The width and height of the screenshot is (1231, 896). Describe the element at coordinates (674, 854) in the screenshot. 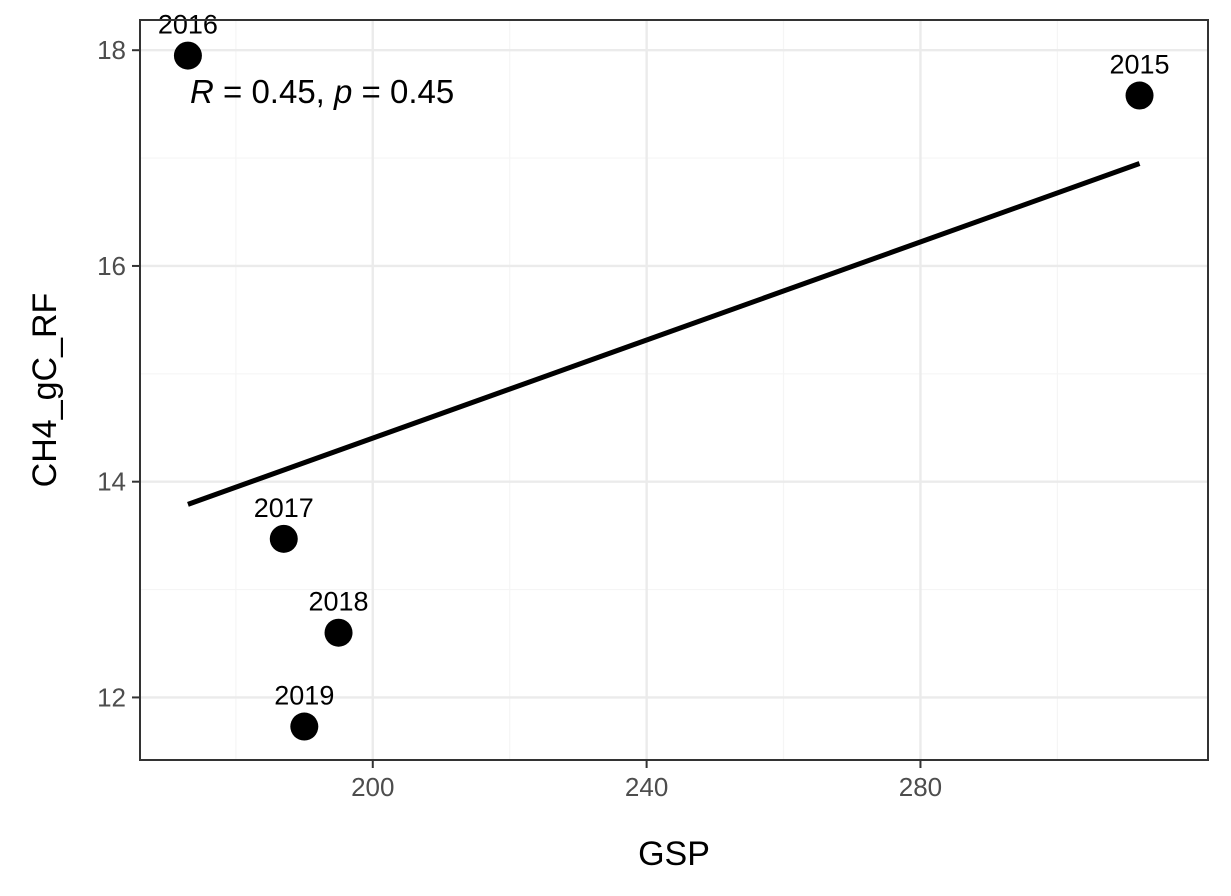

I see `x-axis-title: GSP` at that location.